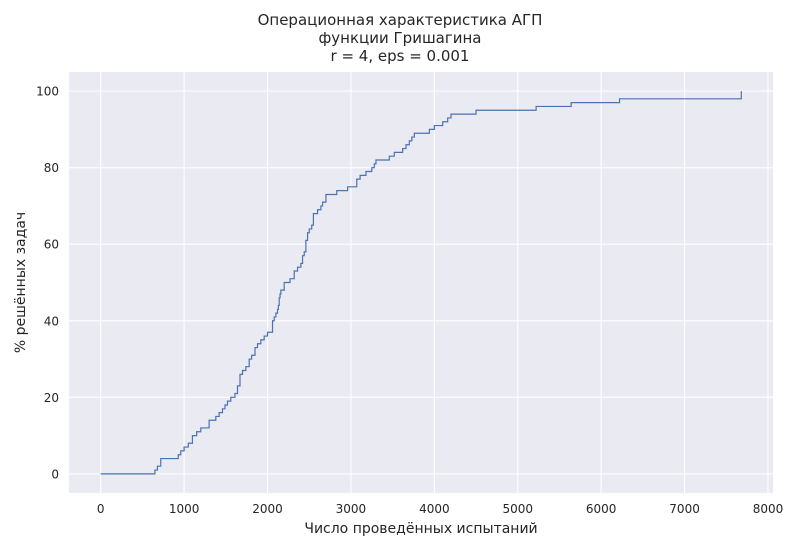 The image size is (800, 550). What do you see at coordinates (420, 529) in the screenshot?
I see `x-axis-label: Число проведённых испытаний` at bounding box center [420, 529].